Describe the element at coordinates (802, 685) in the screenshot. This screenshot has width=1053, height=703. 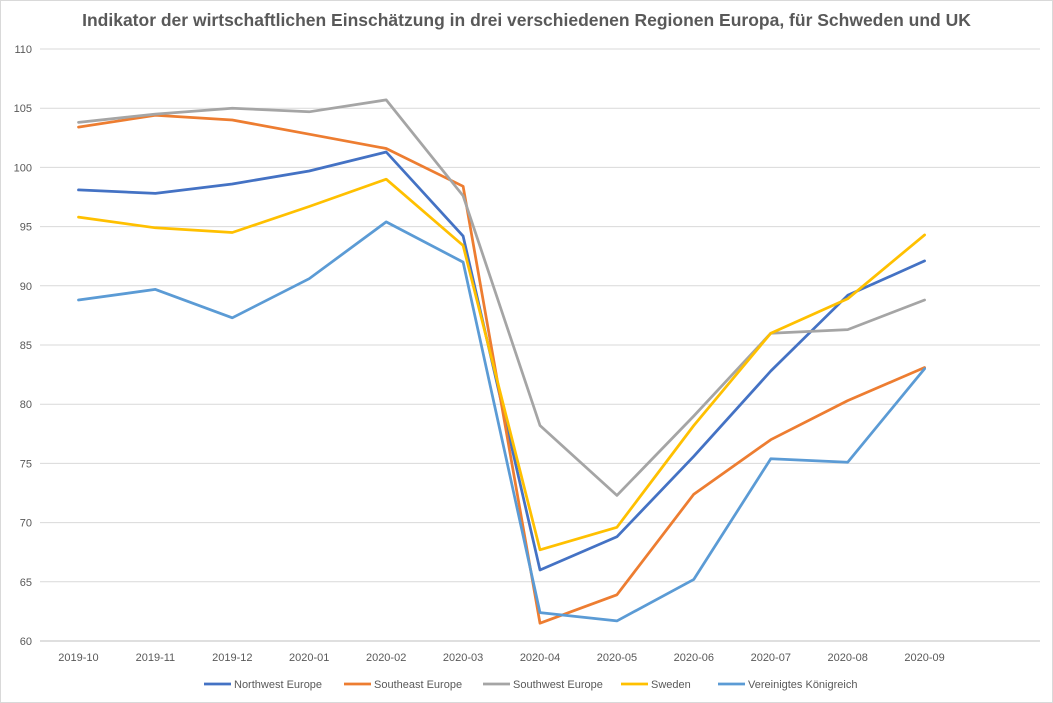
I see `legend-label: Vereinigtes Königreich` at that location.